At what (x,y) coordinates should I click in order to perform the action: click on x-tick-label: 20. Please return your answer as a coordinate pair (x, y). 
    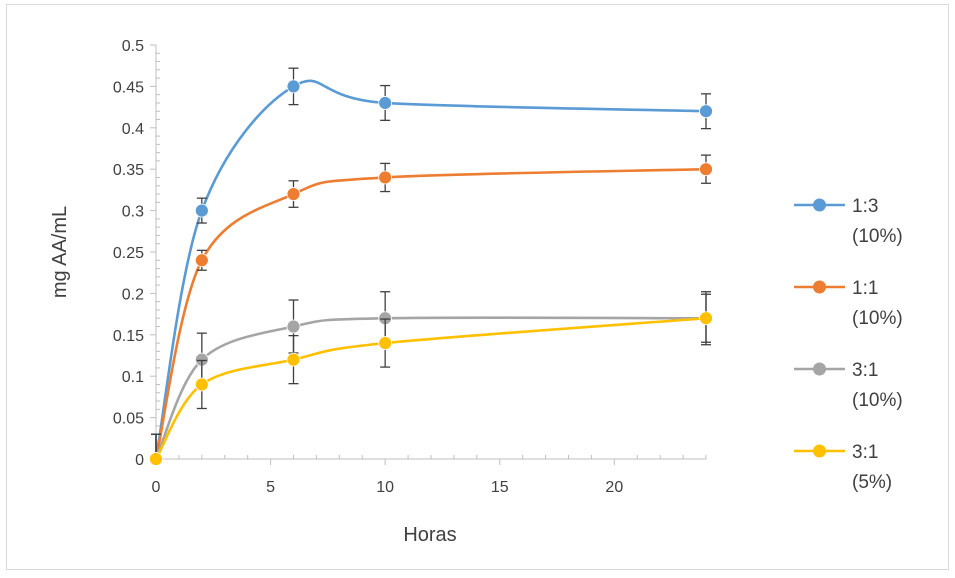
    Looking at the image, I should click on (614, 487).